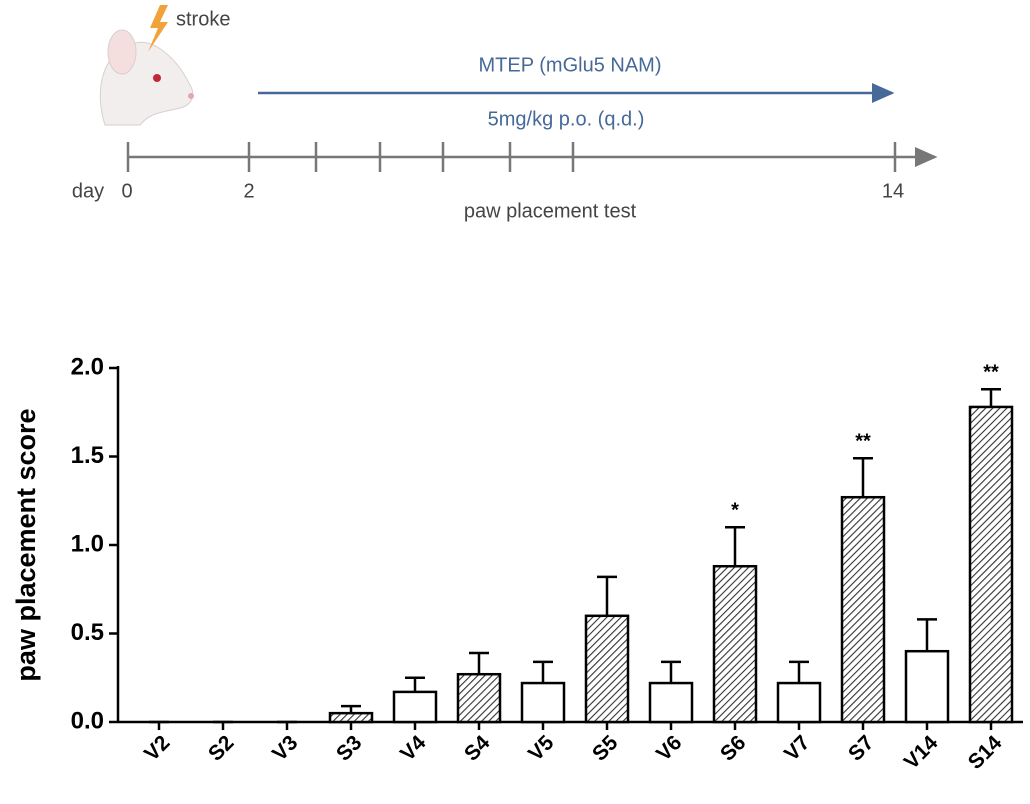 The width and height of the screenshot is (1030, 804). What do you see at coordinates (87, 455) in the screenshot?
I see `y-tick-label: 1.5` at bounding box center [87, 455].